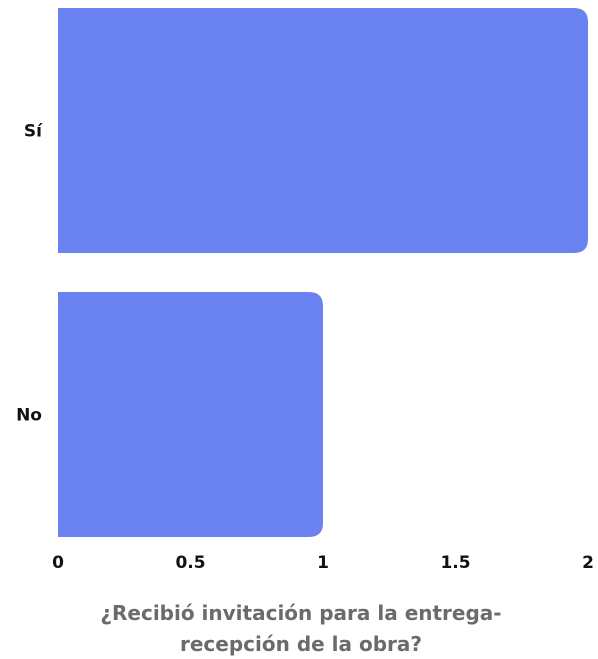 The width and height of the screenshot is (598, 659). What do you see at coordinates (33, 132) in the screenshot?
I see `category-label-si: Sí` at bounding box center [33, 132].